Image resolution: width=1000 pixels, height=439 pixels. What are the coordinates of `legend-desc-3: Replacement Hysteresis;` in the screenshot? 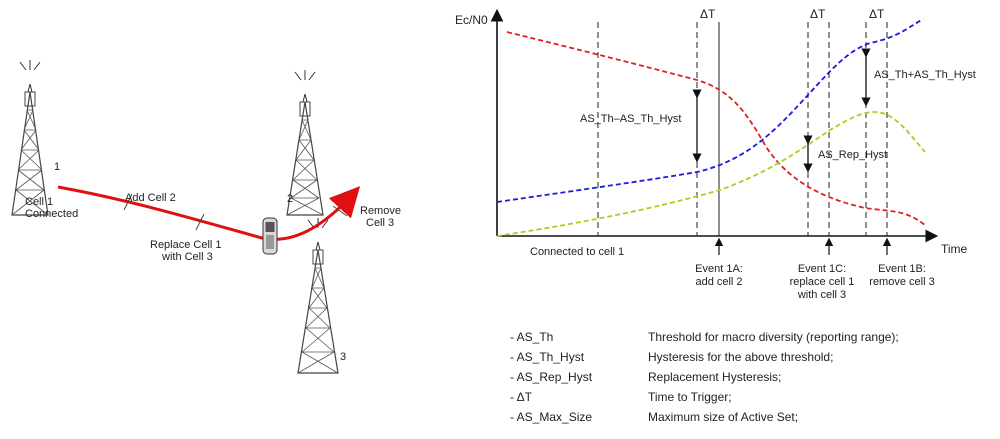 It's located at (714, 377).